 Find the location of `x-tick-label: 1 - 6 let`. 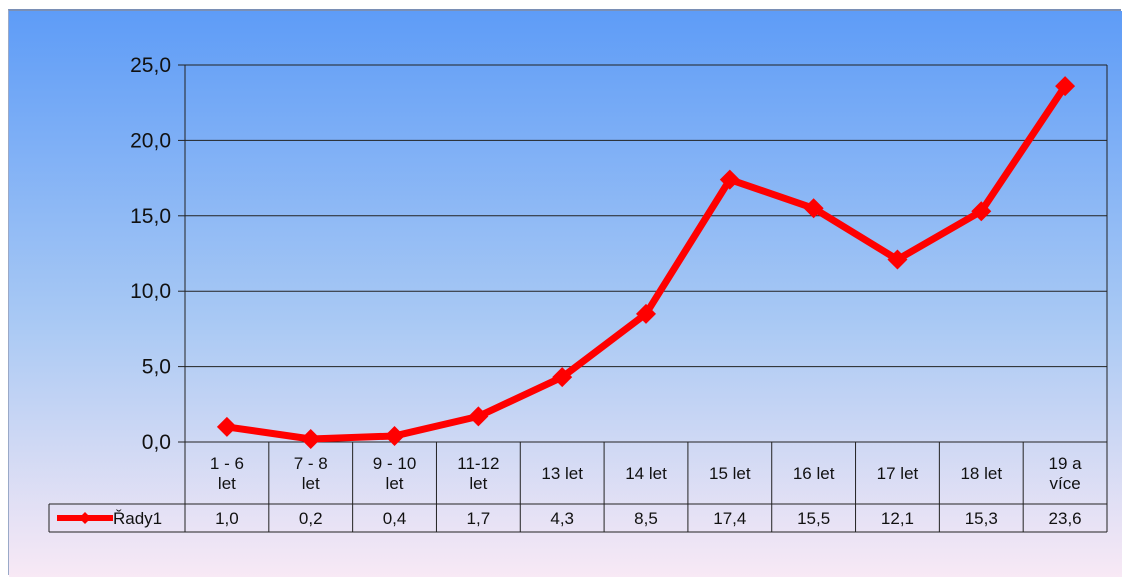

x-tick-label: 1 - 6 let is located at coordinates (227, 473).